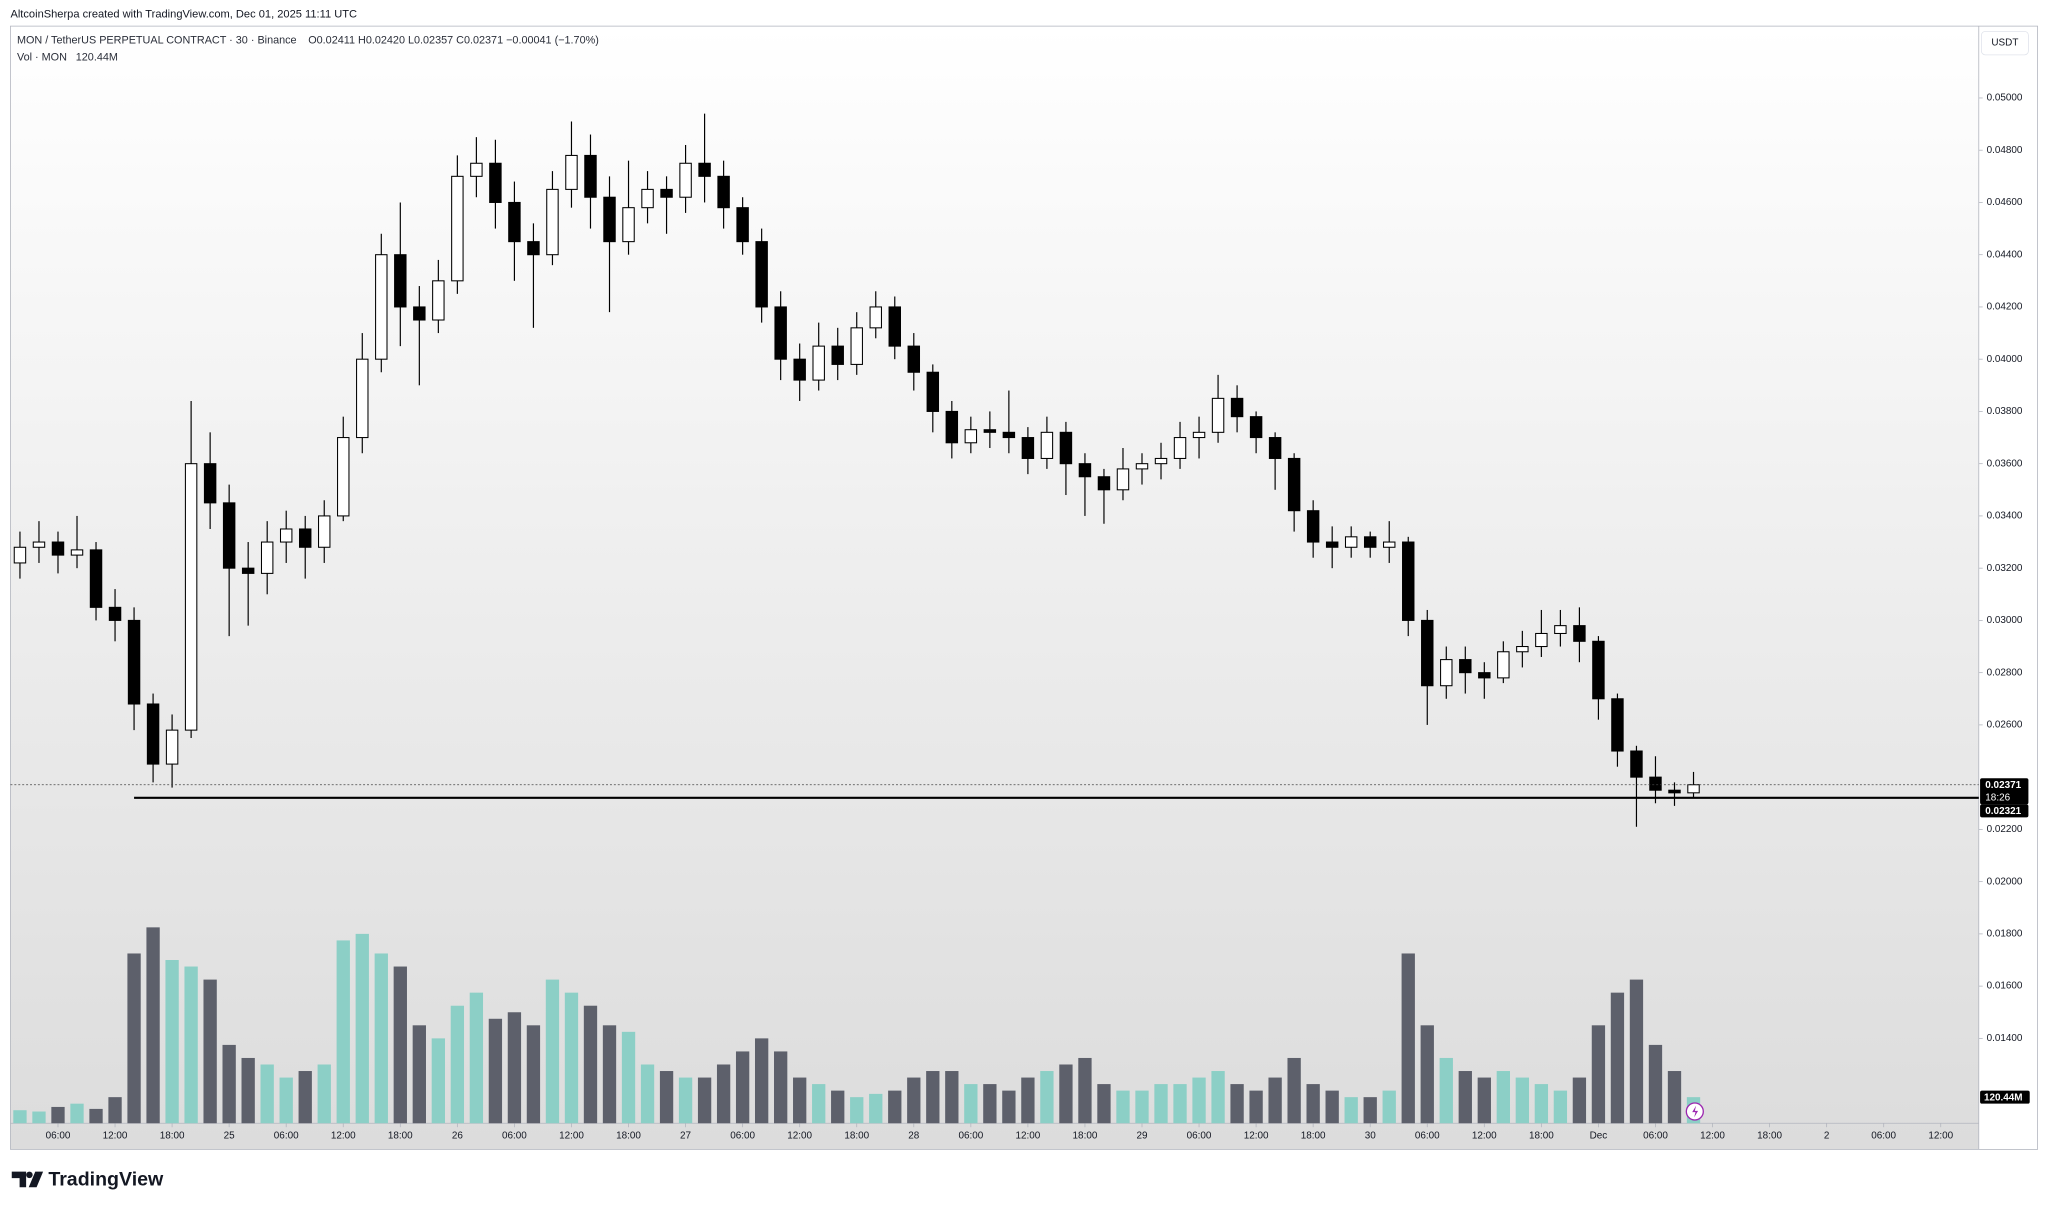 Image resolution: width=2048 pixels, height=1210 pixels. What do you see at coordinates (2005, 986) in the screenshot?
I see `y-tick-label: 0.01600` at bounding box center [2005, 986].